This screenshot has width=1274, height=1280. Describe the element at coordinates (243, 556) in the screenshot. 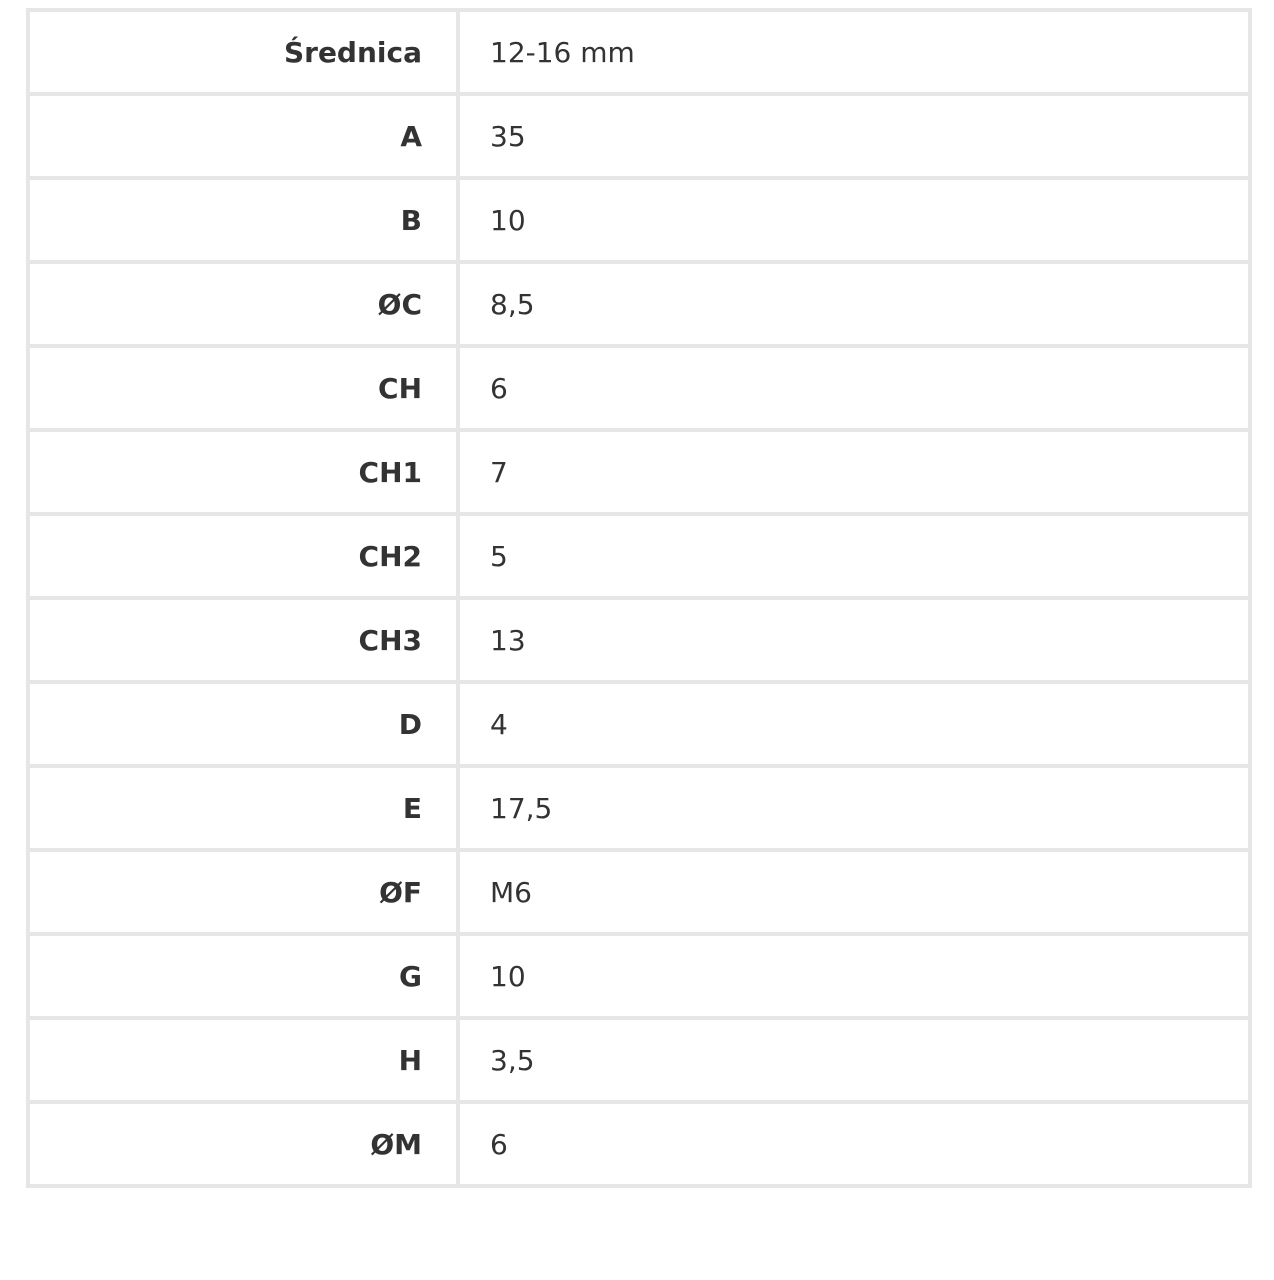

I see `row-label: CH2` at that location.